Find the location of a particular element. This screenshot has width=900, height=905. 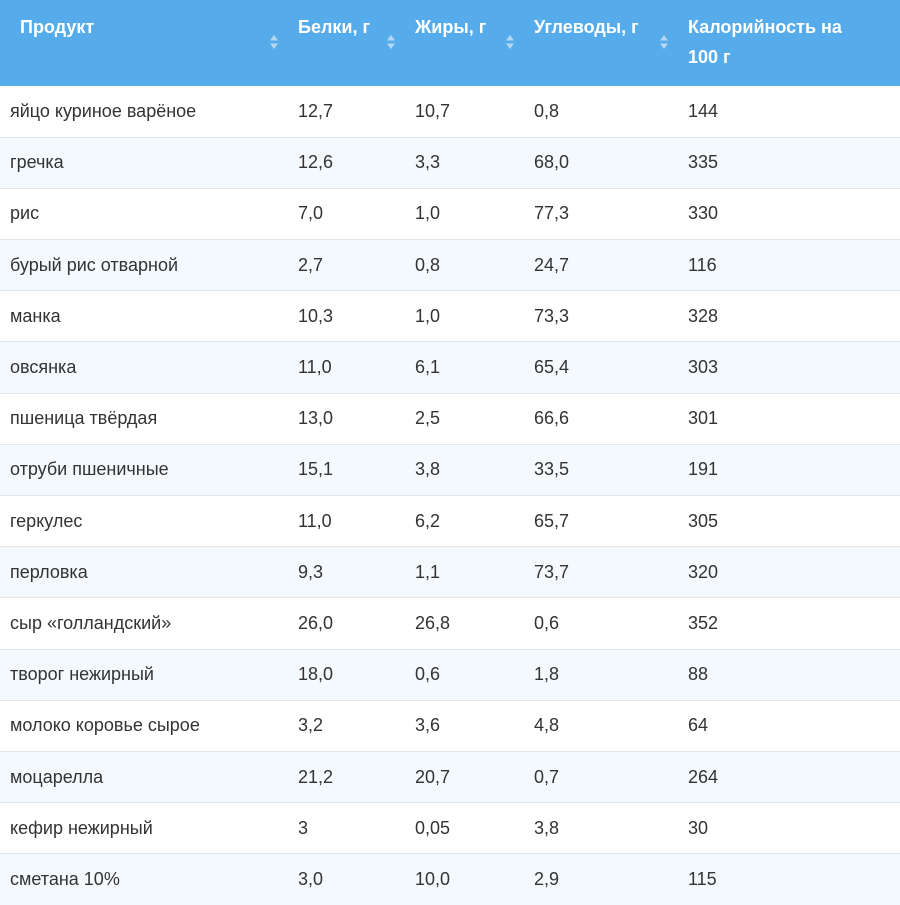

cell-protein: 7,0 is located at coordinates (346, 213).